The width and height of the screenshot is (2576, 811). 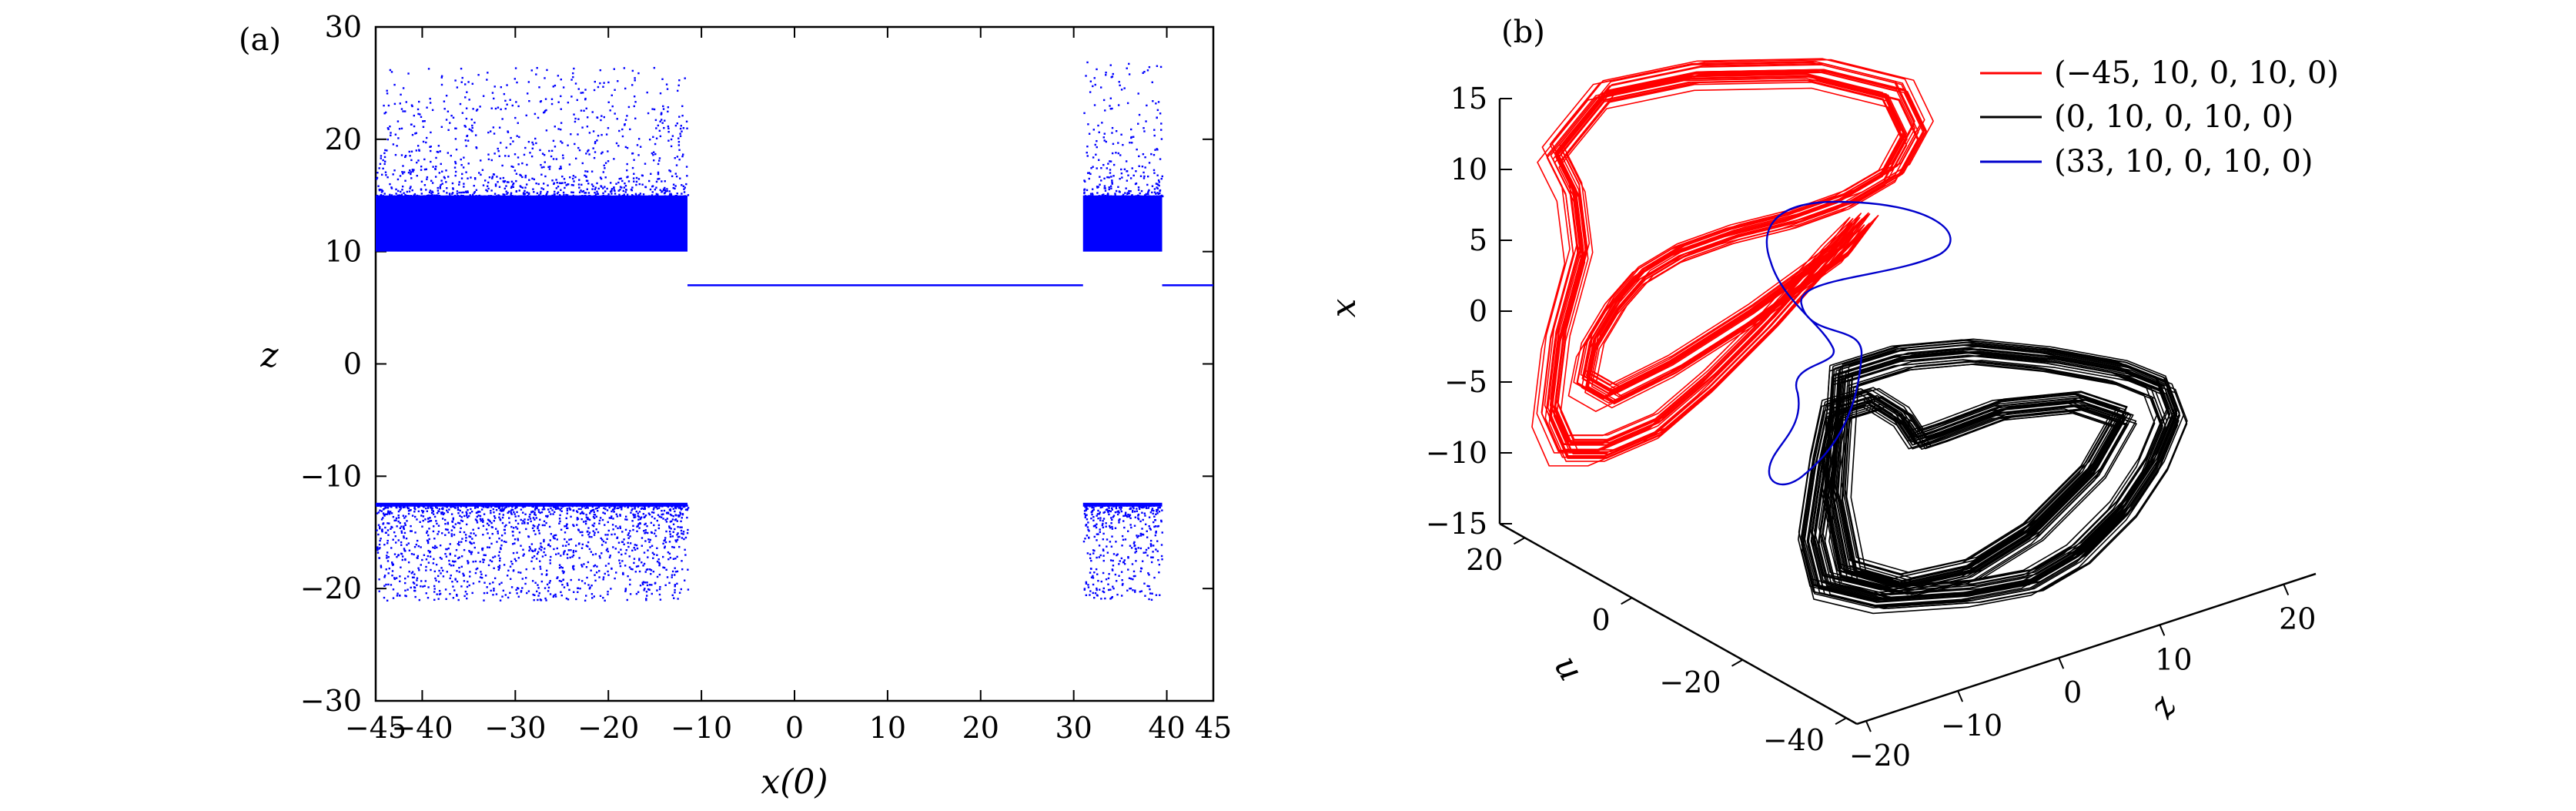 I want to click on x-tick-label: 20, so click(x=981, y=728).